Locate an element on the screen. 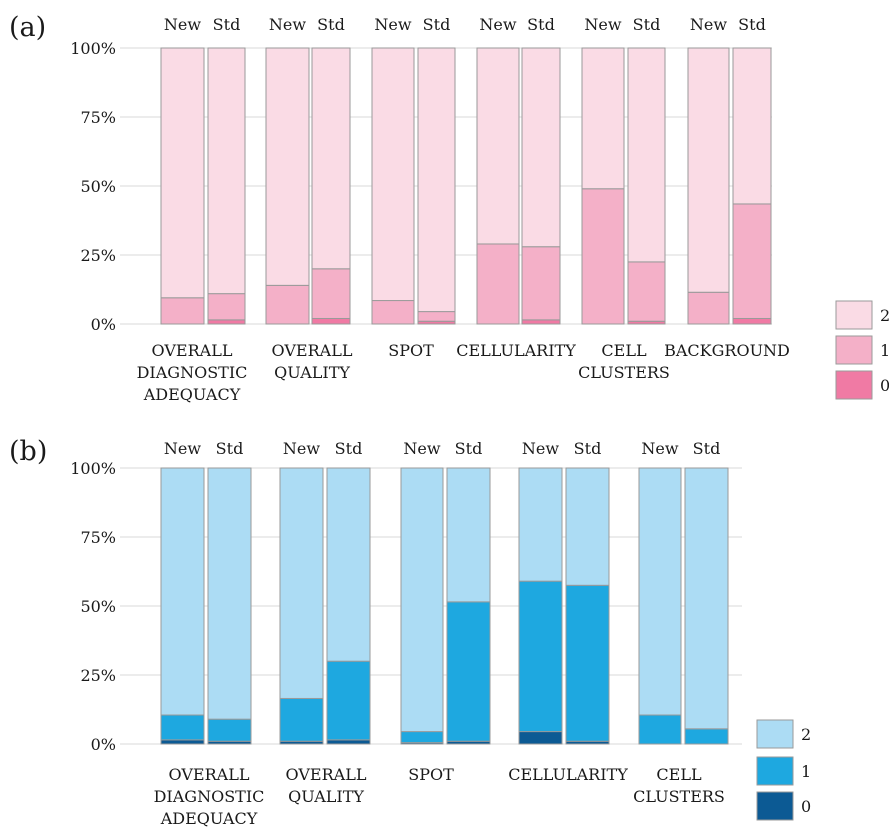 This screenshot has height=833, width=889. category-label: QUALITY is located at coordinates (312, 372).